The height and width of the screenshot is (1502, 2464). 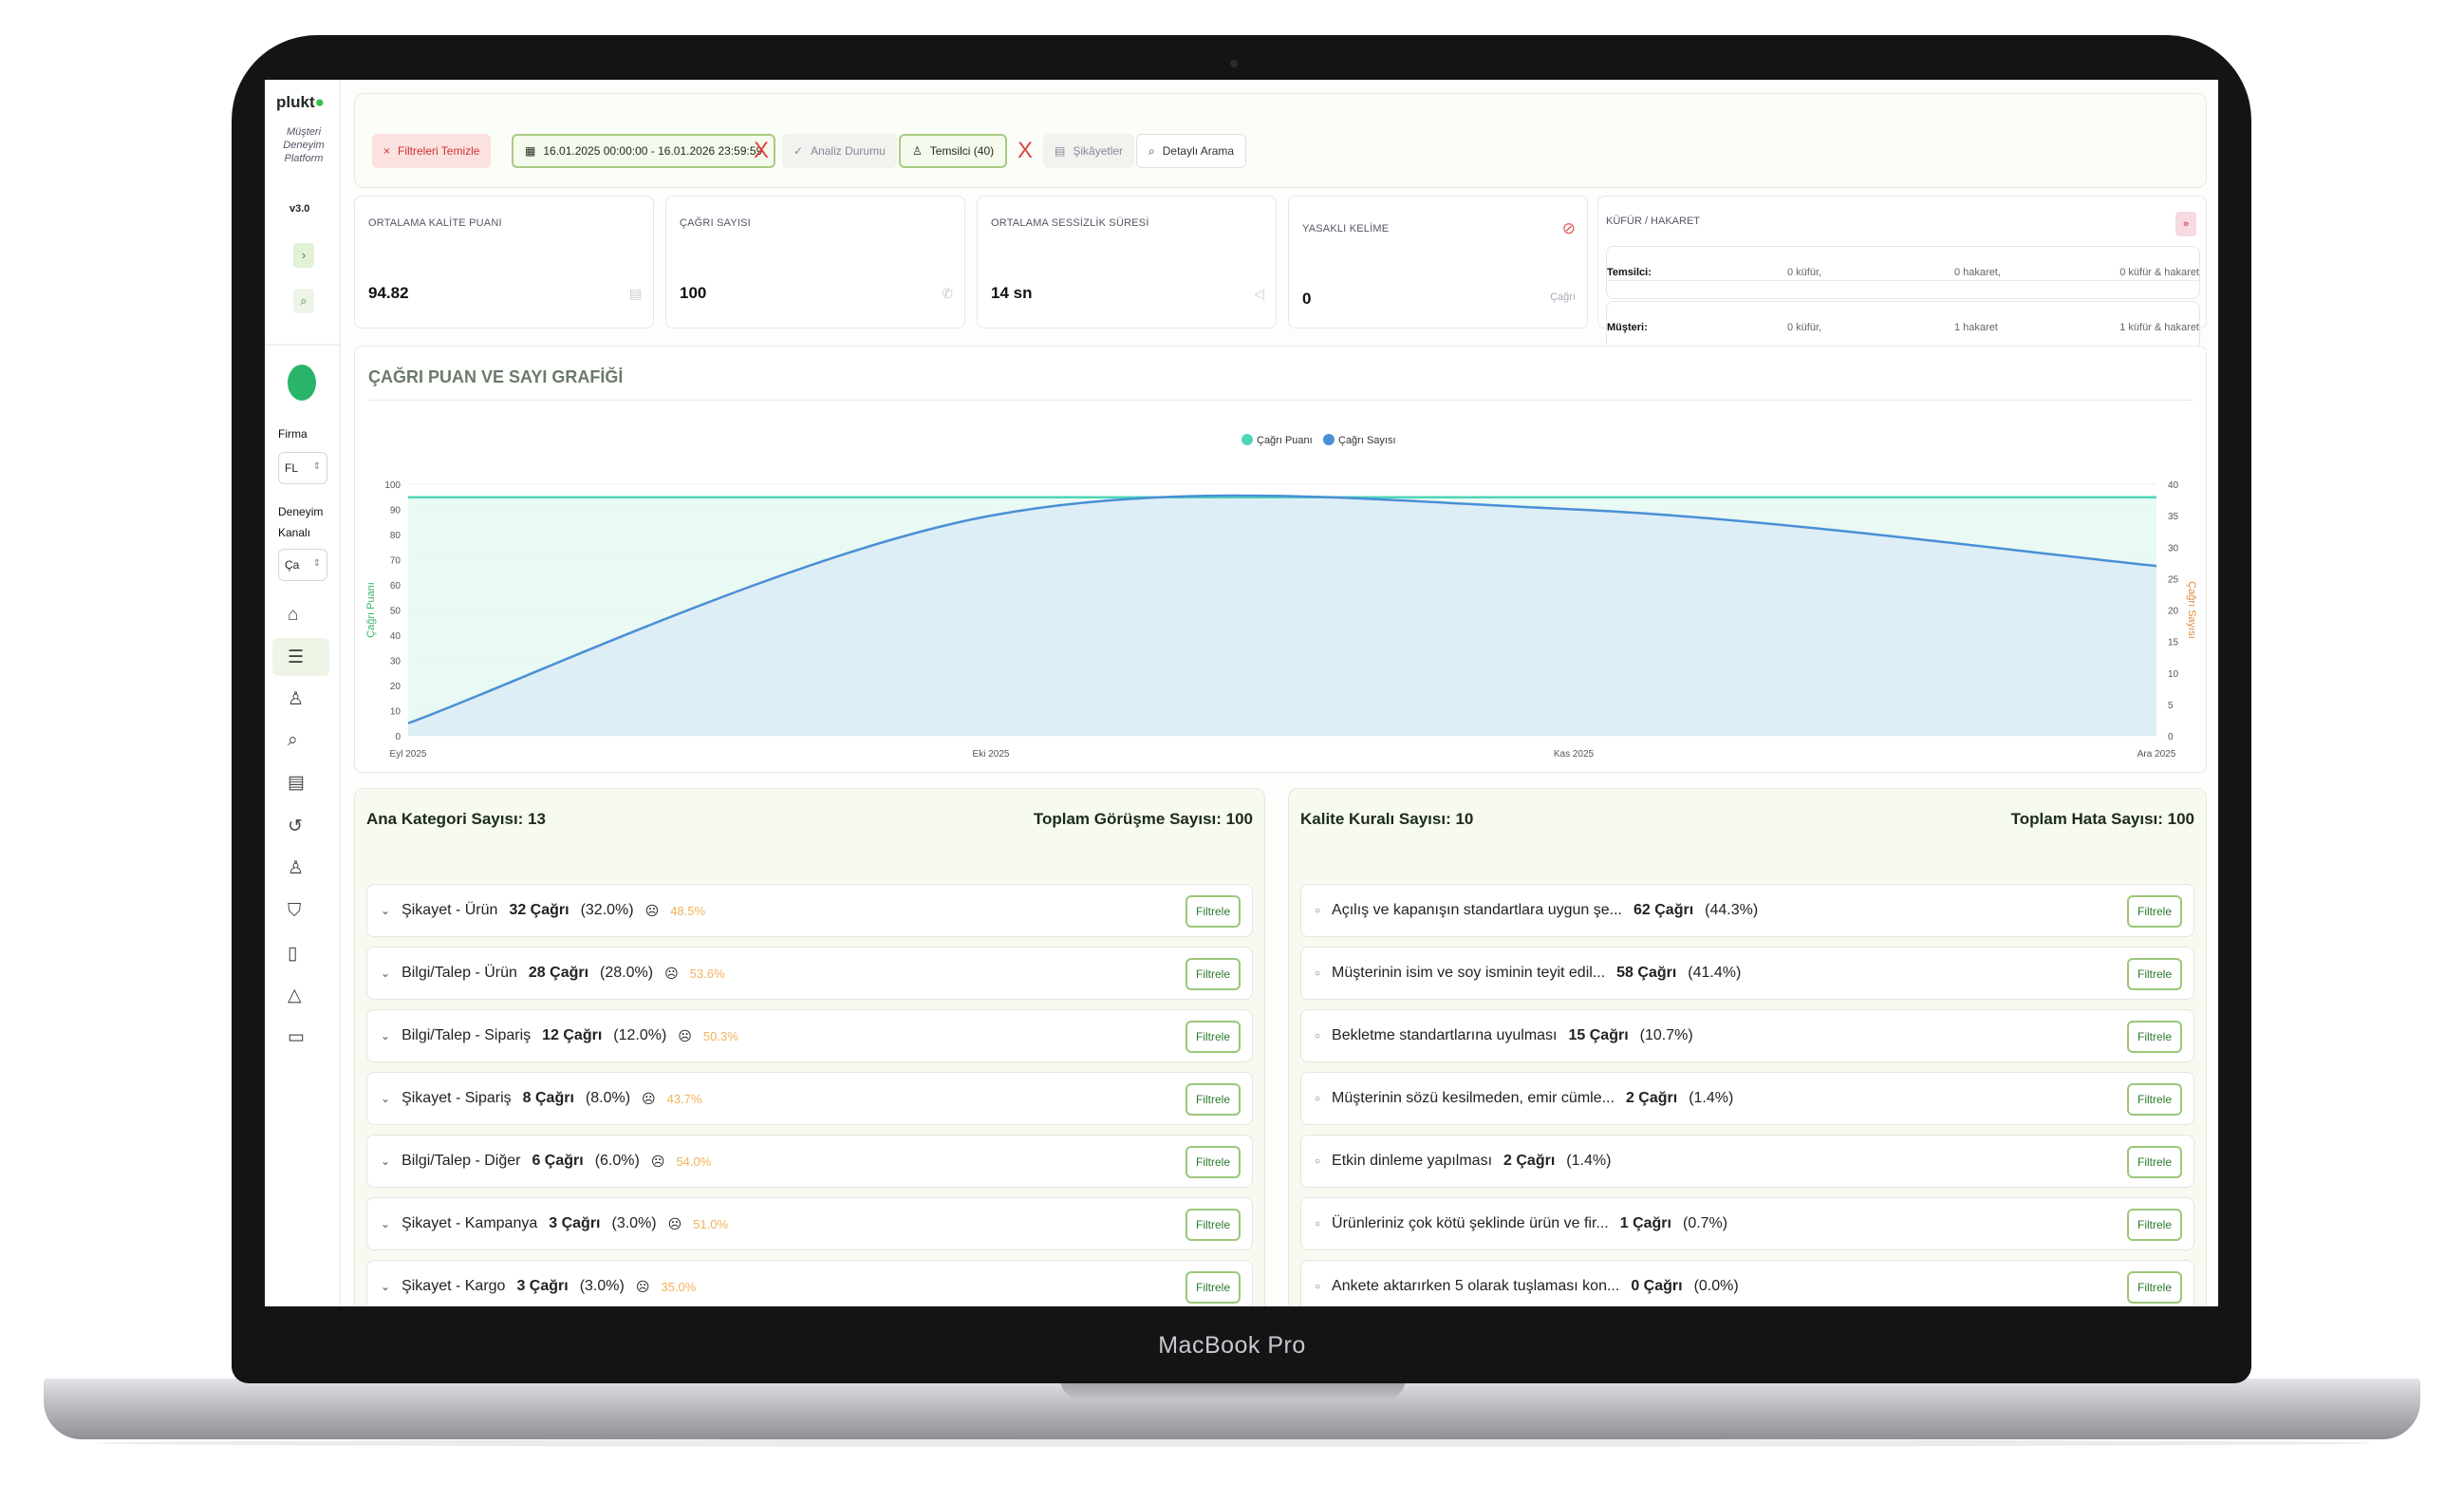 What do you see at coordinates (1233, 1389) in the screenshot?
I see `laptop-notch` at bounding box center [1233, 1389].